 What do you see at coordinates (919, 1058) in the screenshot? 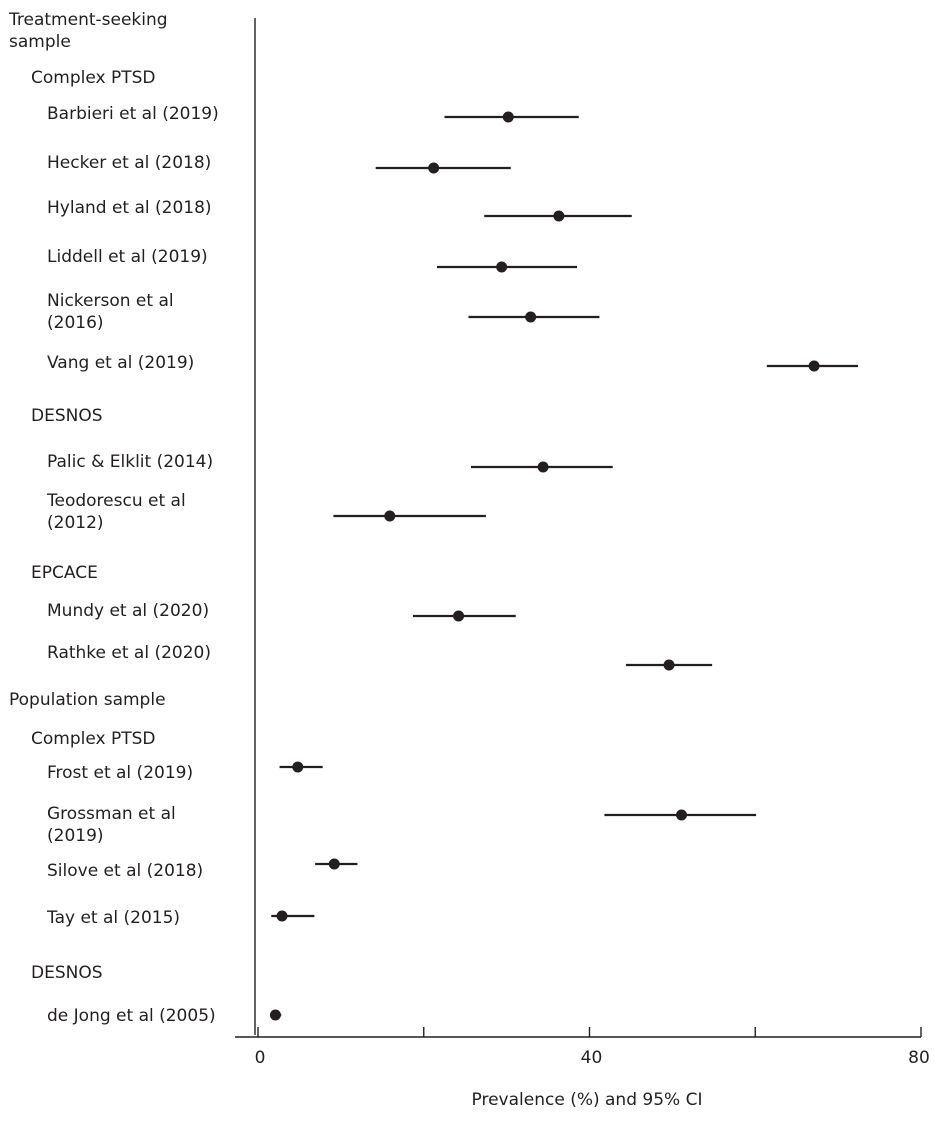
I see `x-tick-label: 80` at bounding box center [919, 1058].